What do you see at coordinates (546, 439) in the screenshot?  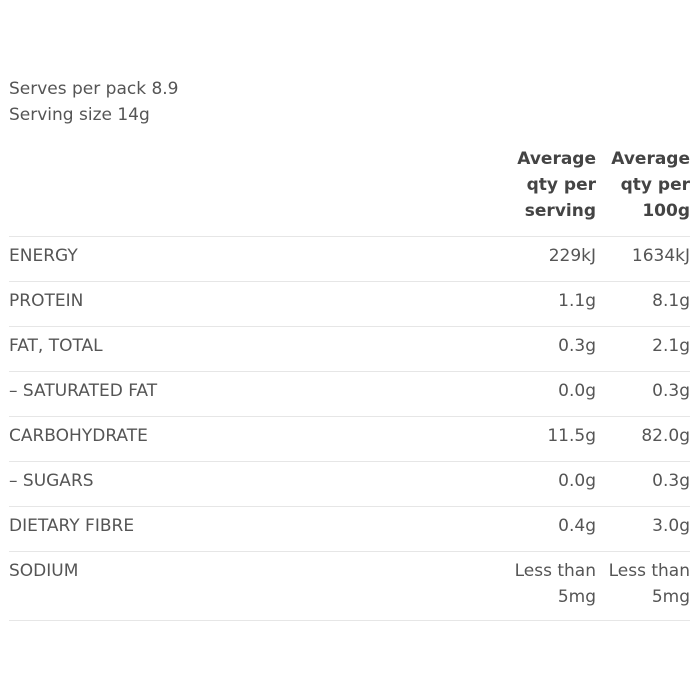 I see `value-per-serving: 11.5g` at bounding box center [546, 439].